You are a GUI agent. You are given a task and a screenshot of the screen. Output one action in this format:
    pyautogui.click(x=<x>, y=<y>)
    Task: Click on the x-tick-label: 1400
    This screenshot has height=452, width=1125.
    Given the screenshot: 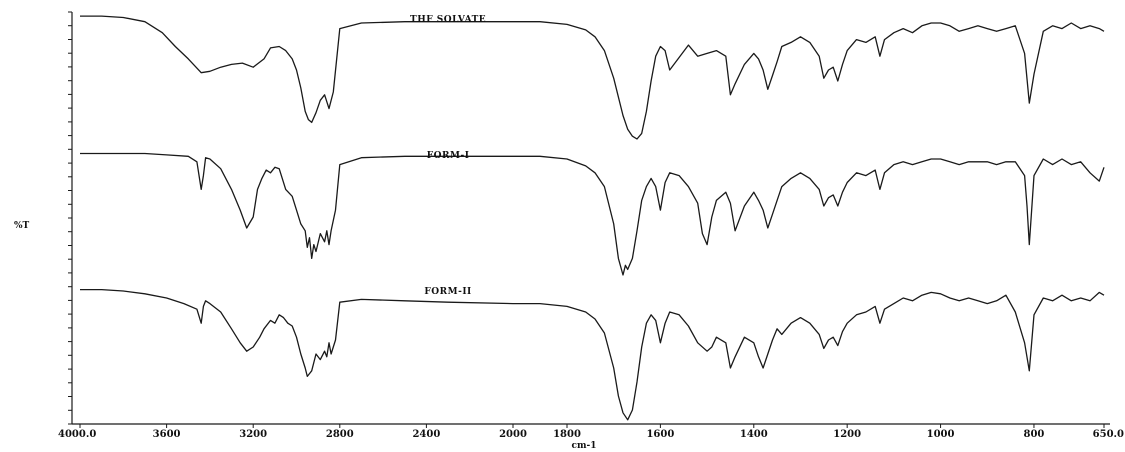 What is the action you would take?
    pyautogui.click(x=754, y=434)
    